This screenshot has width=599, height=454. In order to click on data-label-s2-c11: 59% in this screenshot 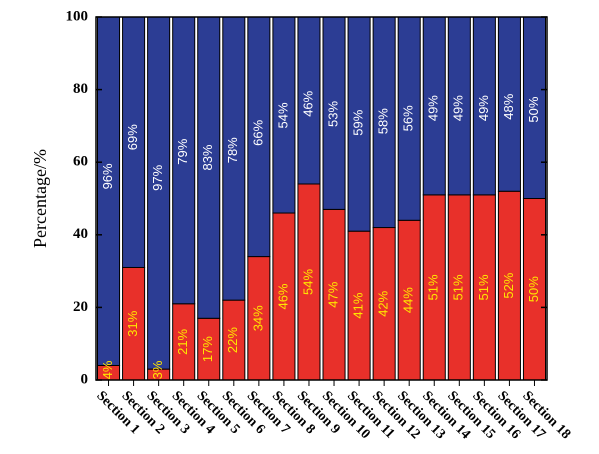, I will do `click(358, 122)`.